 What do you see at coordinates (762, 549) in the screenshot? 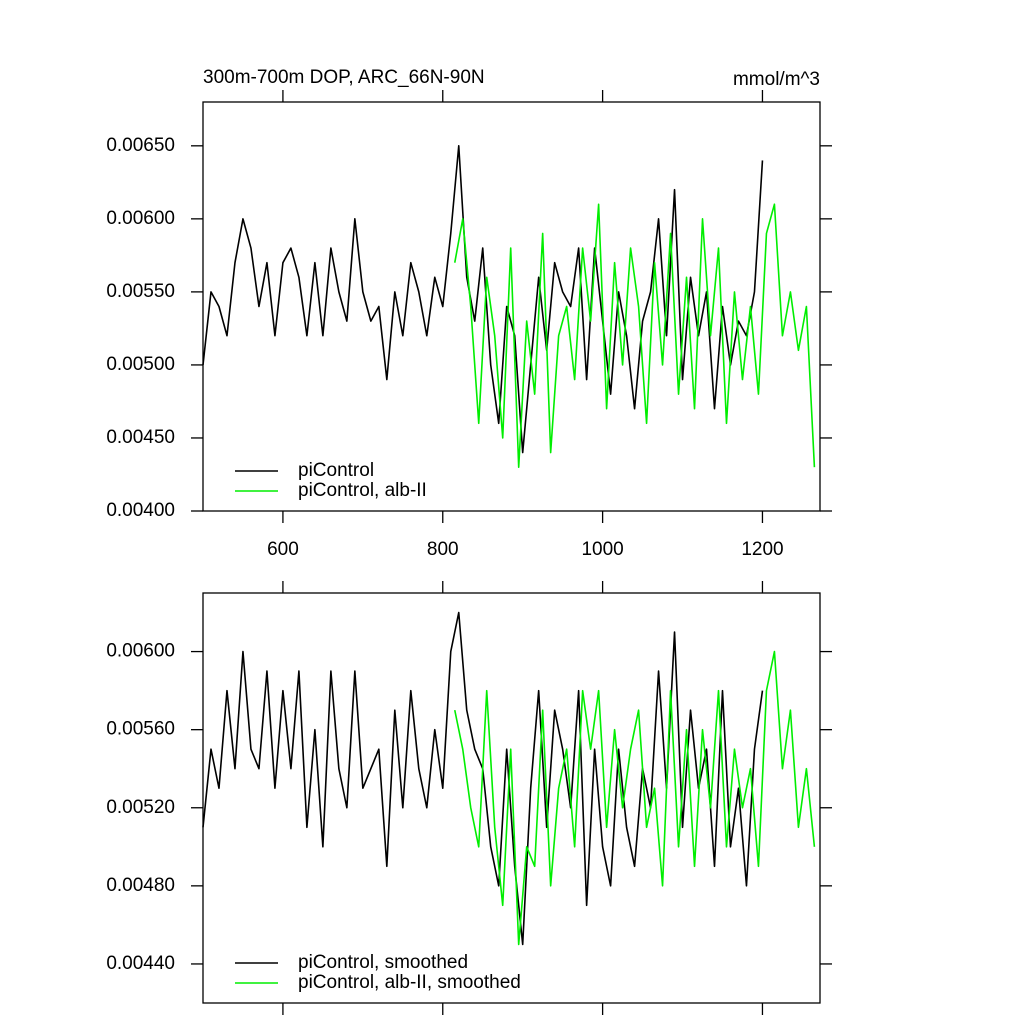
I see `x-tick-label: 1200` at bounding box center [762, 549].